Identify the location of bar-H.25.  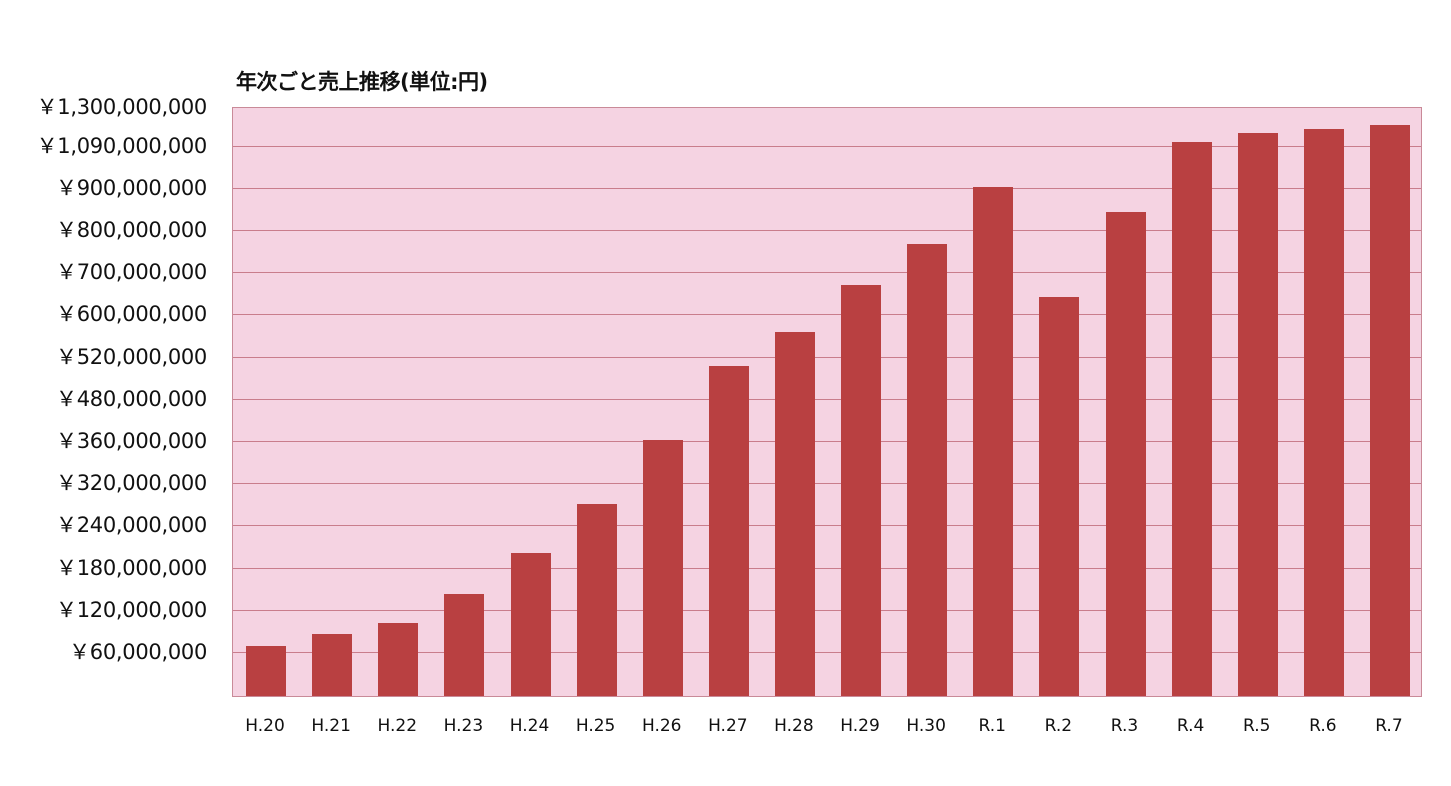
(596, 600).